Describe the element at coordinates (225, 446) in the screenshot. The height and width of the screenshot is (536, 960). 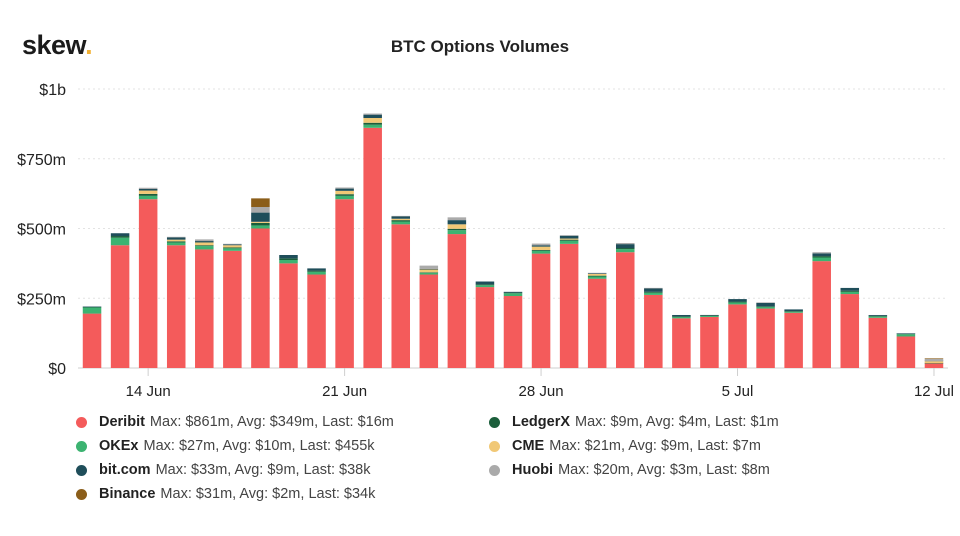
I see `legend-item-okex: OKEx Max: $27m, Avg: $10m, Last: $455k` at that location.